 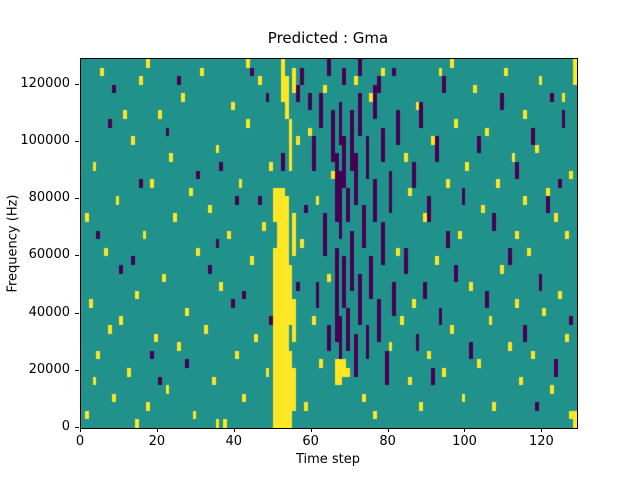 I want to click on y-tick-label: 60000, so click(x=49, y=255).